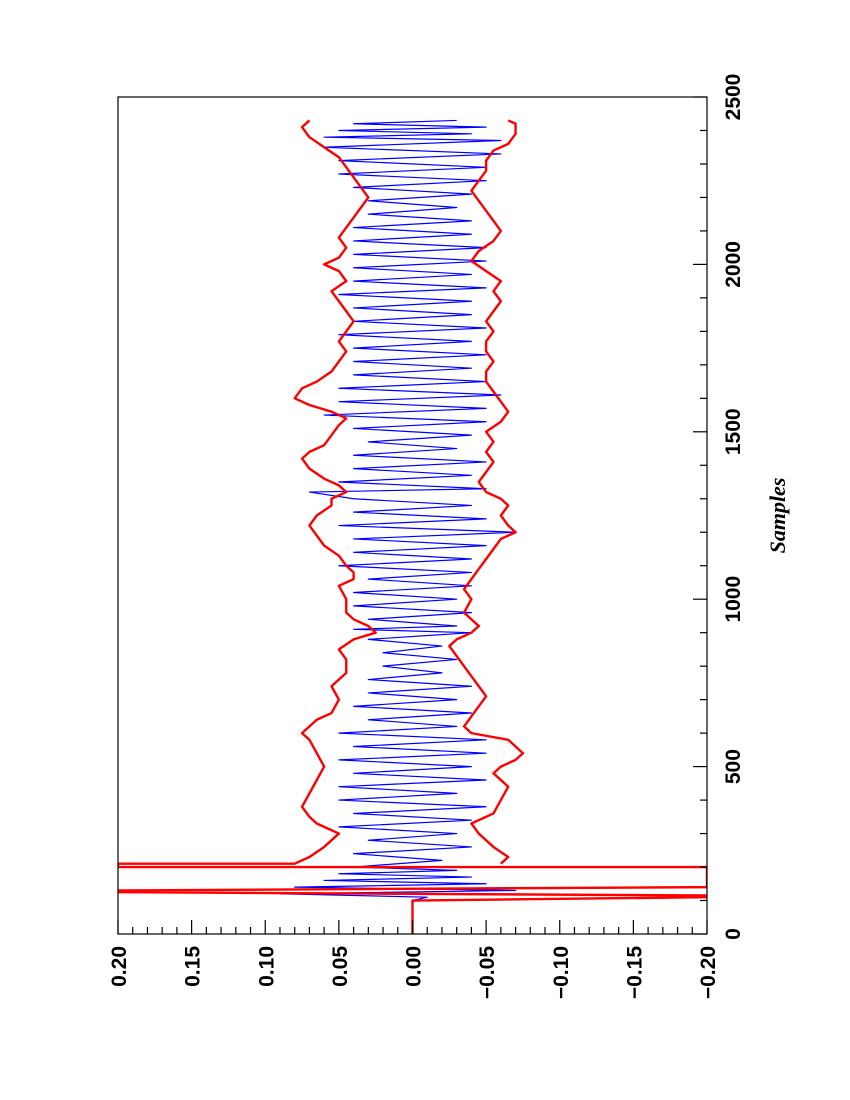  What do you see at coordinates (733, 264) in the screenshot?
I see `x-tick-label: 2000` at bounding box center [733, 264].